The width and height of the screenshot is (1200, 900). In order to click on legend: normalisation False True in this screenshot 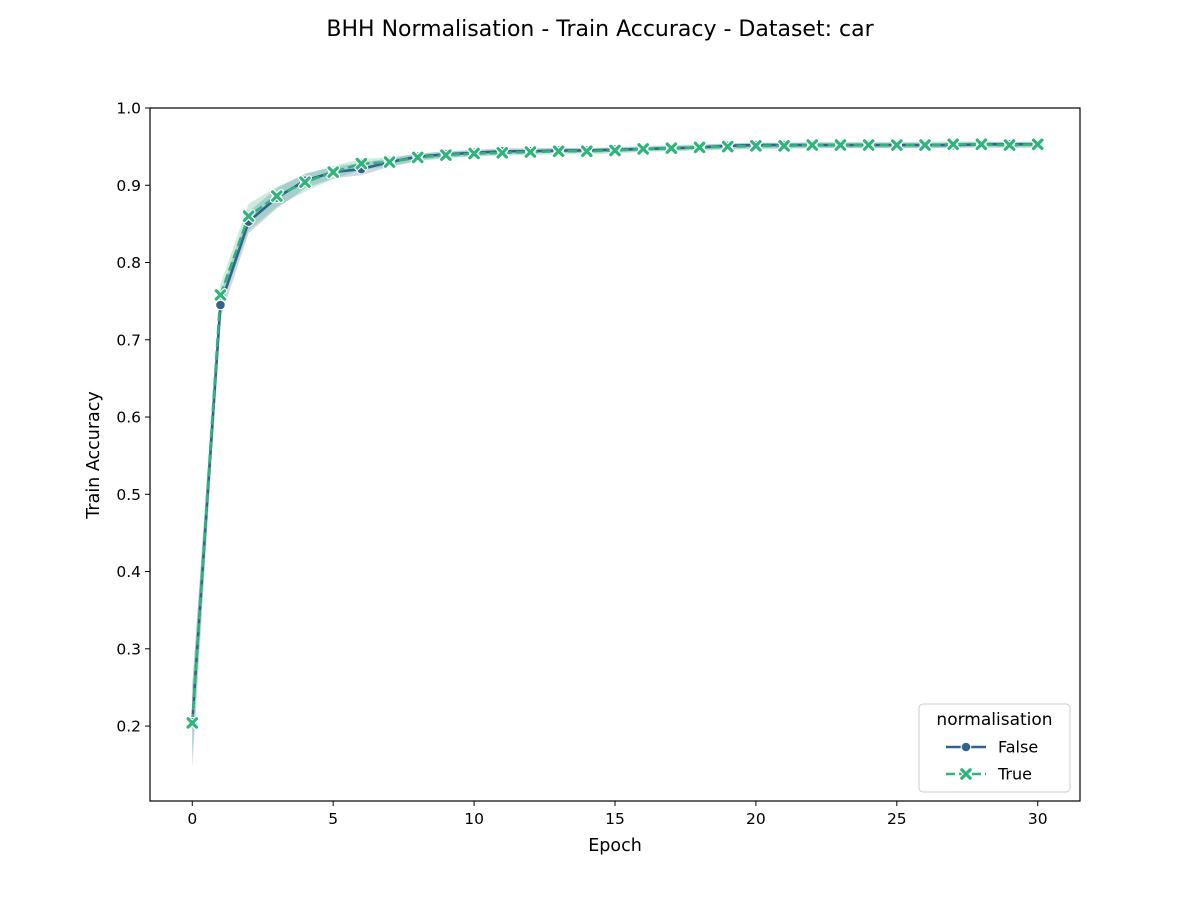, I will do `click(994, 748)`.